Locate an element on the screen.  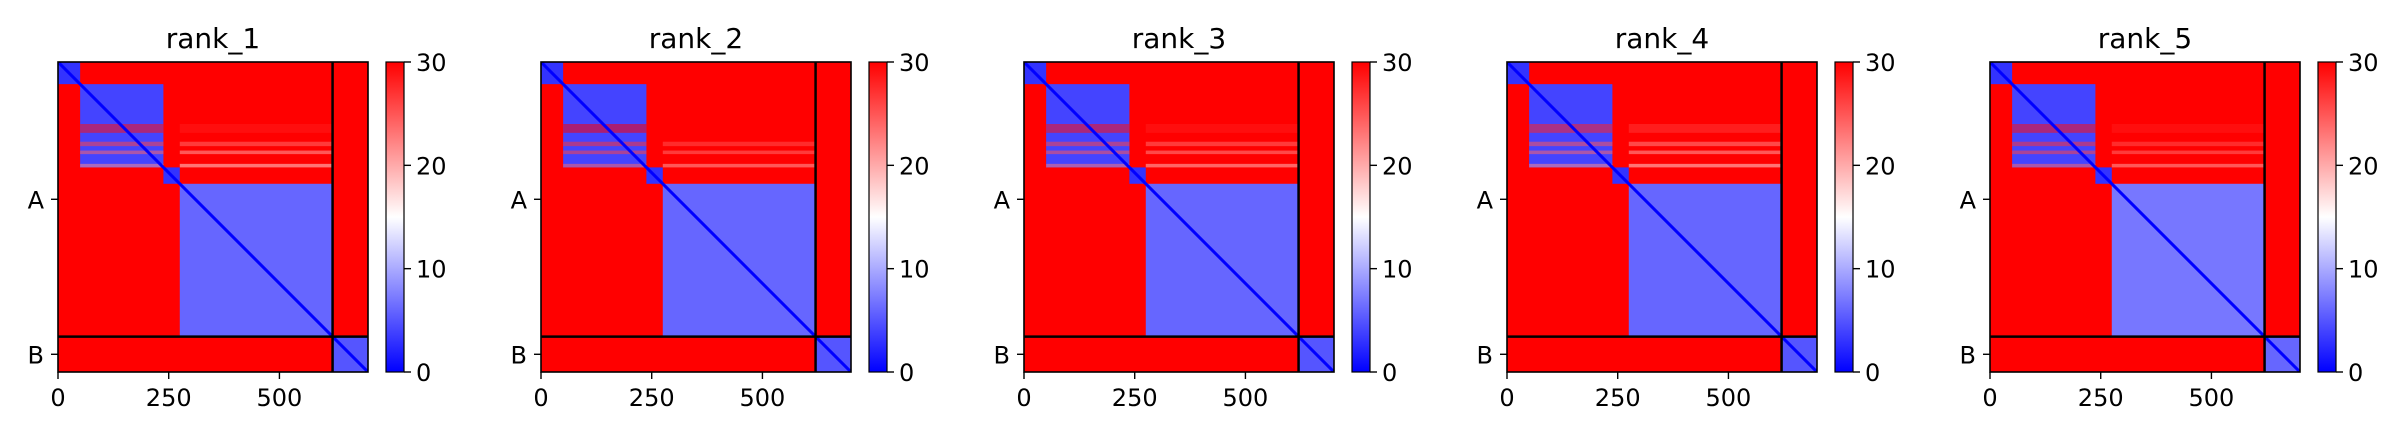
x-tick-label: 0 is located at coordinates (1023, 398).